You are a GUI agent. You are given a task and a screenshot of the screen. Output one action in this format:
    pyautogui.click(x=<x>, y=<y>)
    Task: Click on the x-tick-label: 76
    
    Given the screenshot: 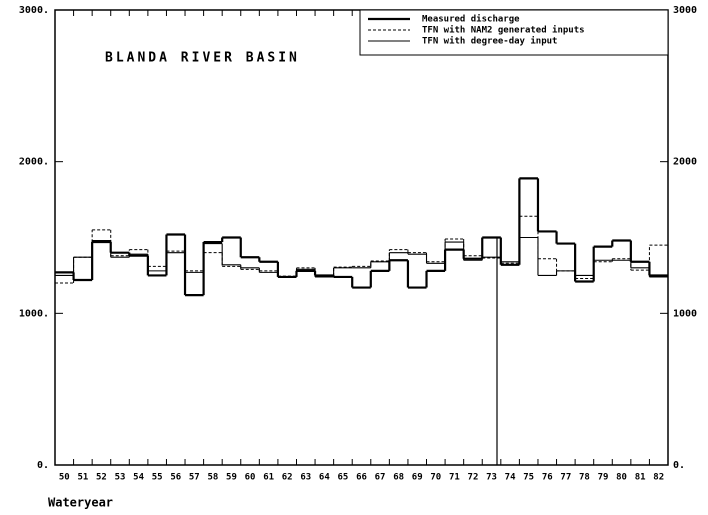 What is the action you would take?
    pyautogui.click(x=547, y=478)
    